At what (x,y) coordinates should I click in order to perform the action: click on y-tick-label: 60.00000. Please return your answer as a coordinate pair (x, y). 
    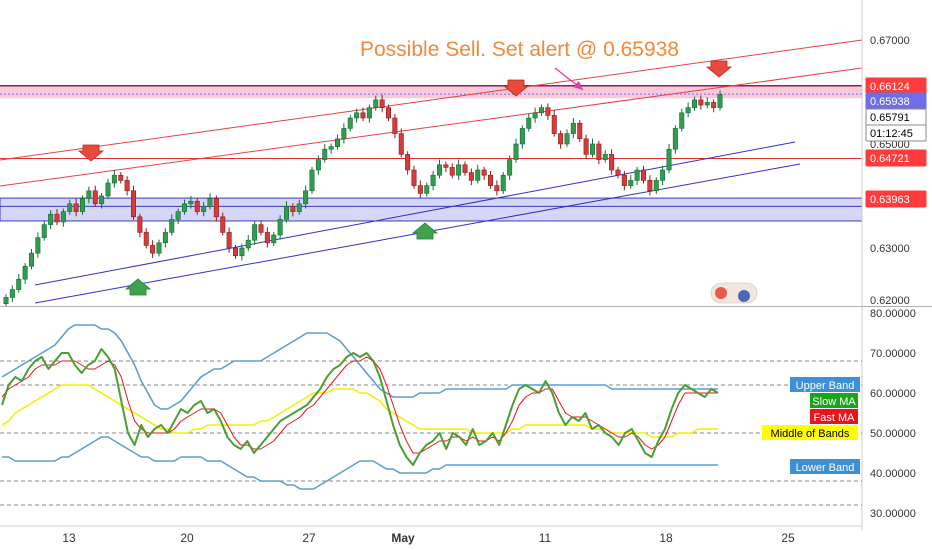
    Looking at the image, I should click on (893, 394).